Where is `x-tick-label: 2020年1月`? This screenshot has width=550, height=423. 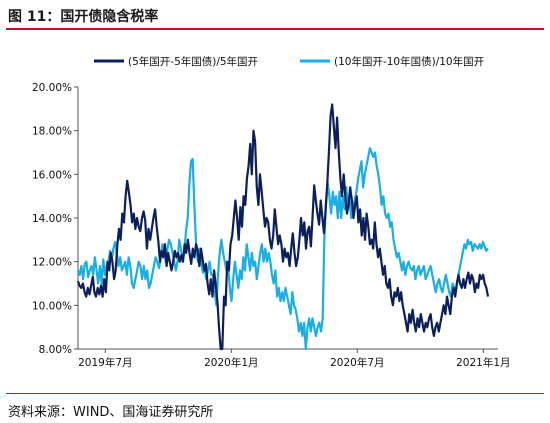
x-tick-label: 2020年1月 is located at coordinates (231, 362).